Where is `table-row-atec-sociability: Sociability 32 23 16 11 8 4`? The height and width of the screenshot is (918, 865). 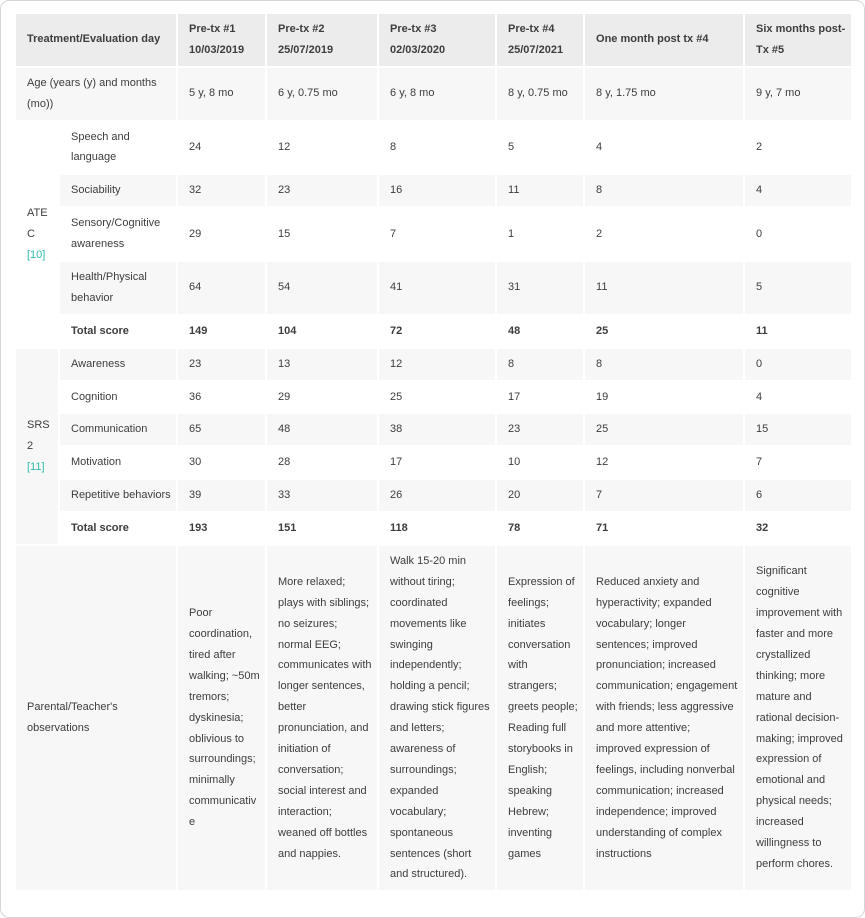
table-row-atec-sociability: Sociability 32 23 16 11 8 4 is located at coordinates (434, 191).